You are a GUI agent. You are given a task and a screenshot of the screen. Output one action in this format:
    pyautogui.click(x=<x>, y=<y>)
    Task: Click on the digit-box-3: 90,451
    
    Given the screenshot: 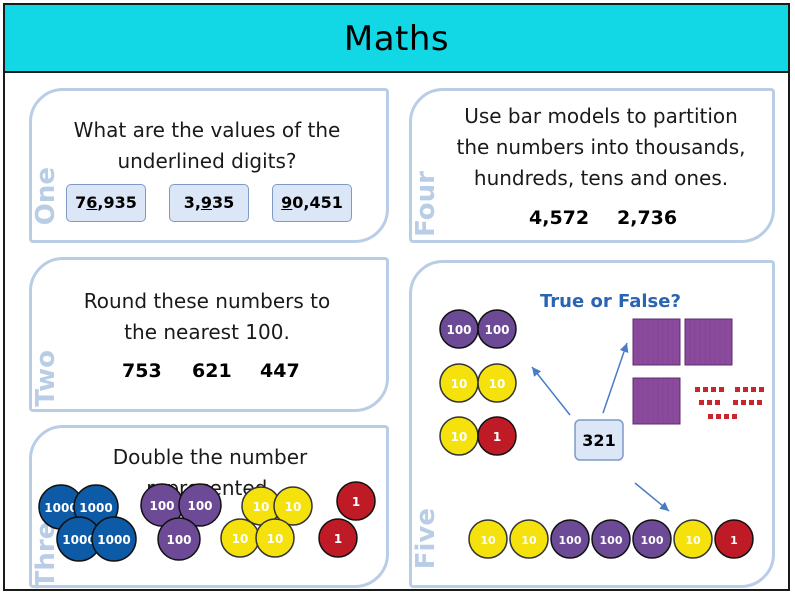 What is the action you would take?
    pyautogui.click(x=312, y=203)
    